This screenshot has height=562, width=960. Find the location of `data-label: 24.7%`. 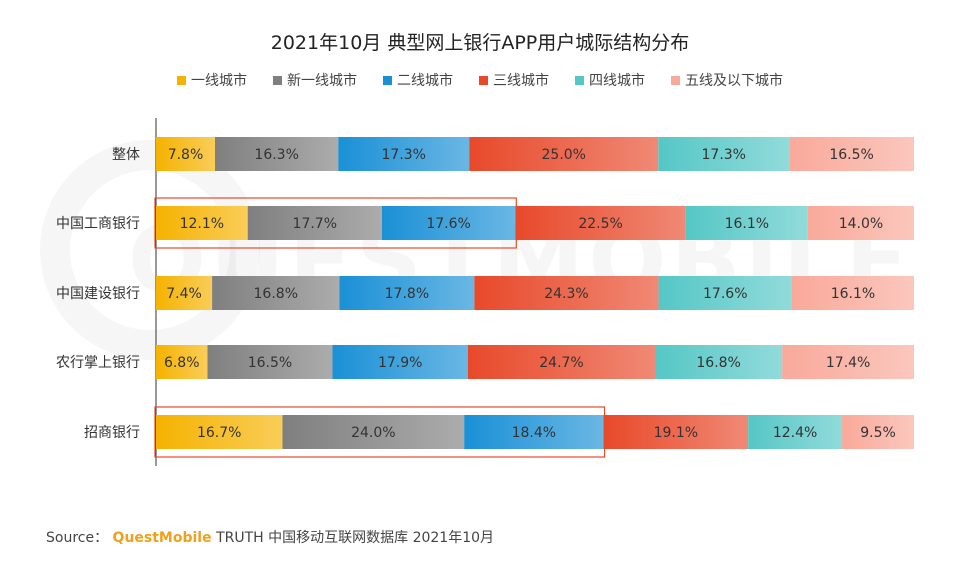

data-label: 24.7% is located at coordinates (561, 363).